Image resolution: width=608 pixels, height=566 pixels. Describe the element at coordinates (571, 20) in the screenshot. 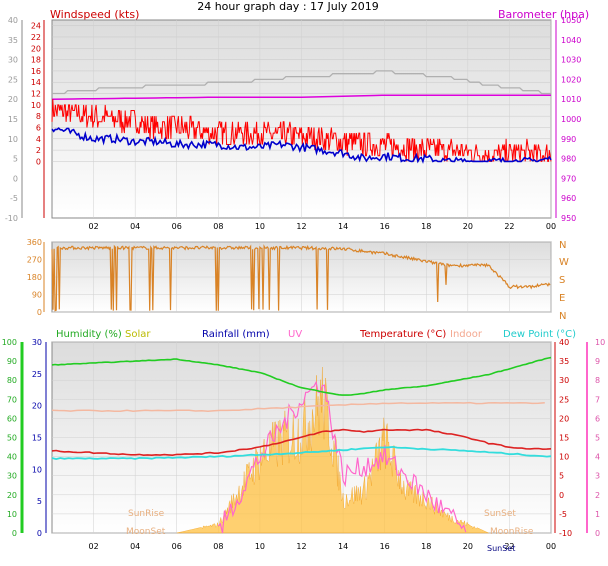

I see `baro-tick-label: 1050` at that location.